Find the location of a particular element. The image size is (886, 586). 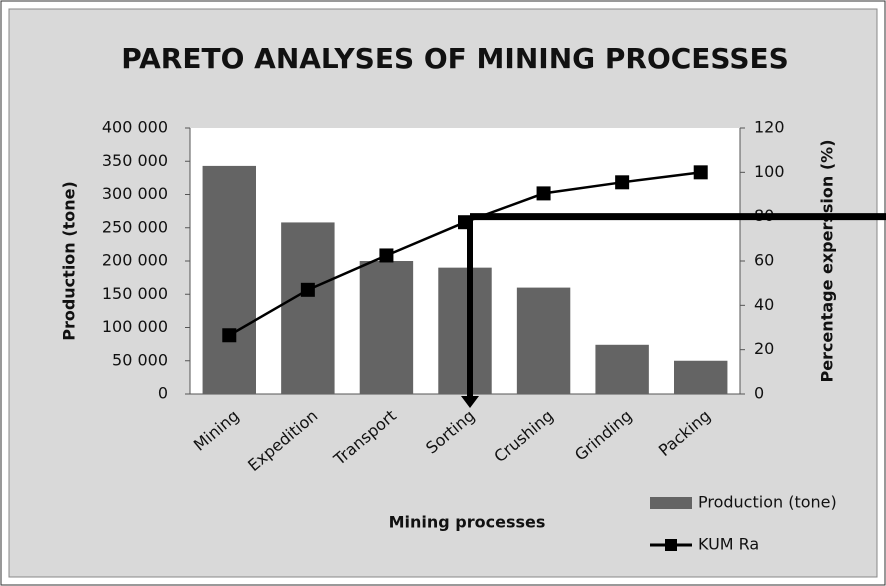

y-tick-label: 250 000 is located at coordinates (135, 226).